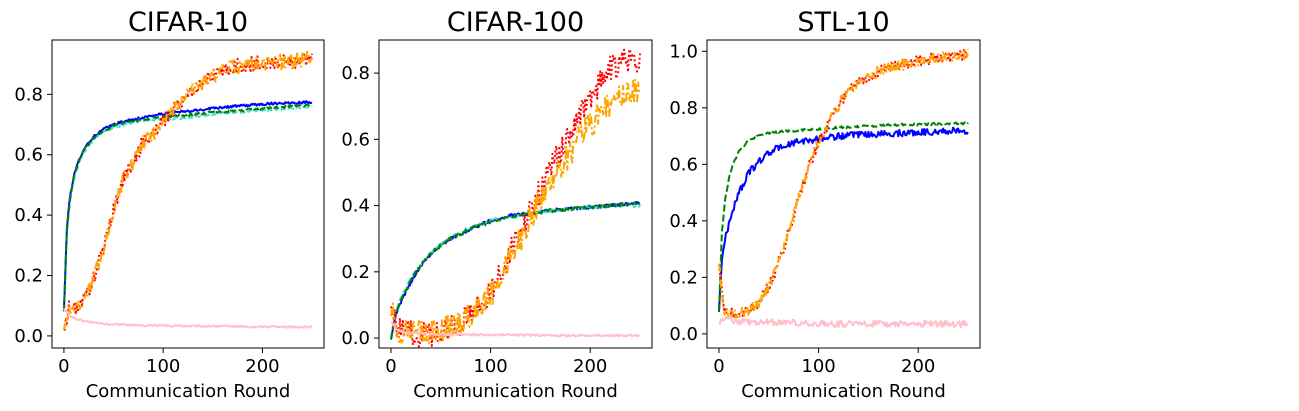  Describe the element at coordinates (515, 22) in the screenshot. I see `chart-title: CIFAR-100` at that location.